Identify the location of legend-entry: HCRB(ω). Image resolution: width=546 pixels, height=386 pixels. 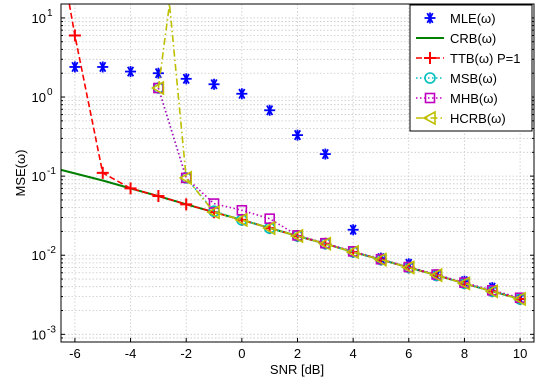
(461, 118).